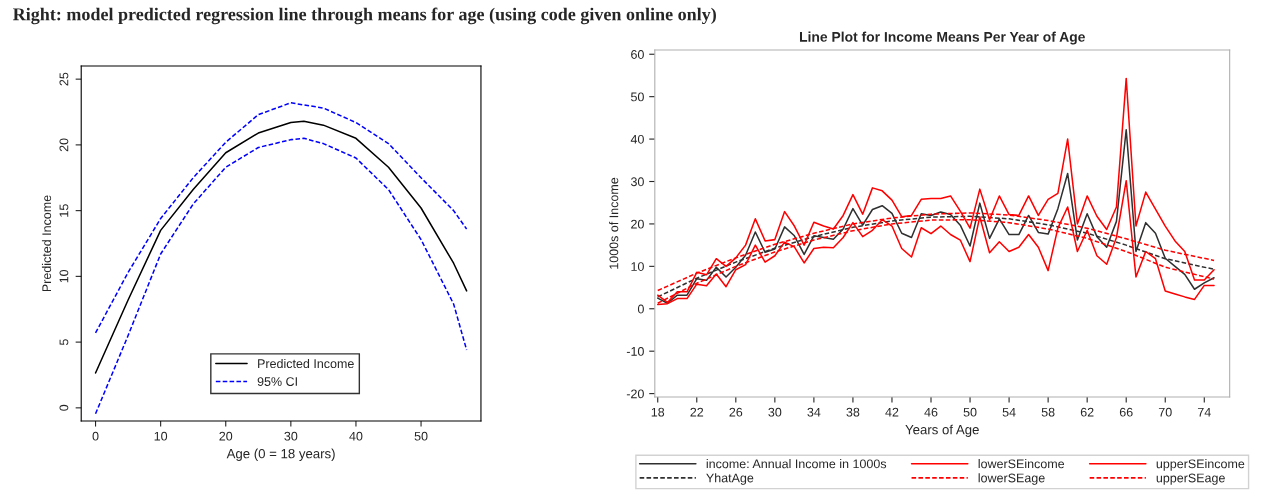  I want to click on chart-title: Line Plot for Income Means Per Year of Age, so click(942, 38).